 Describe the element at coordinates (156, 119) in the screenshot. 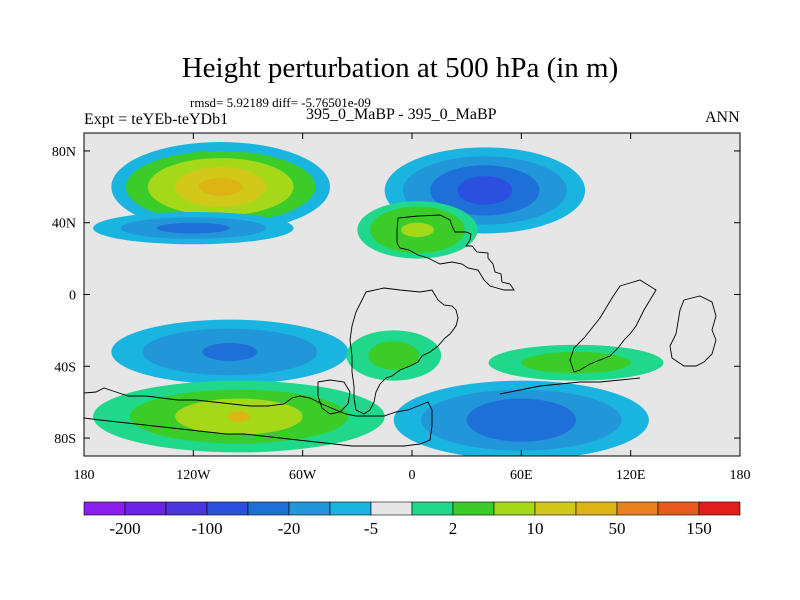

I see `experiment-label: Expt = teYEb-teYDb1` at that location.